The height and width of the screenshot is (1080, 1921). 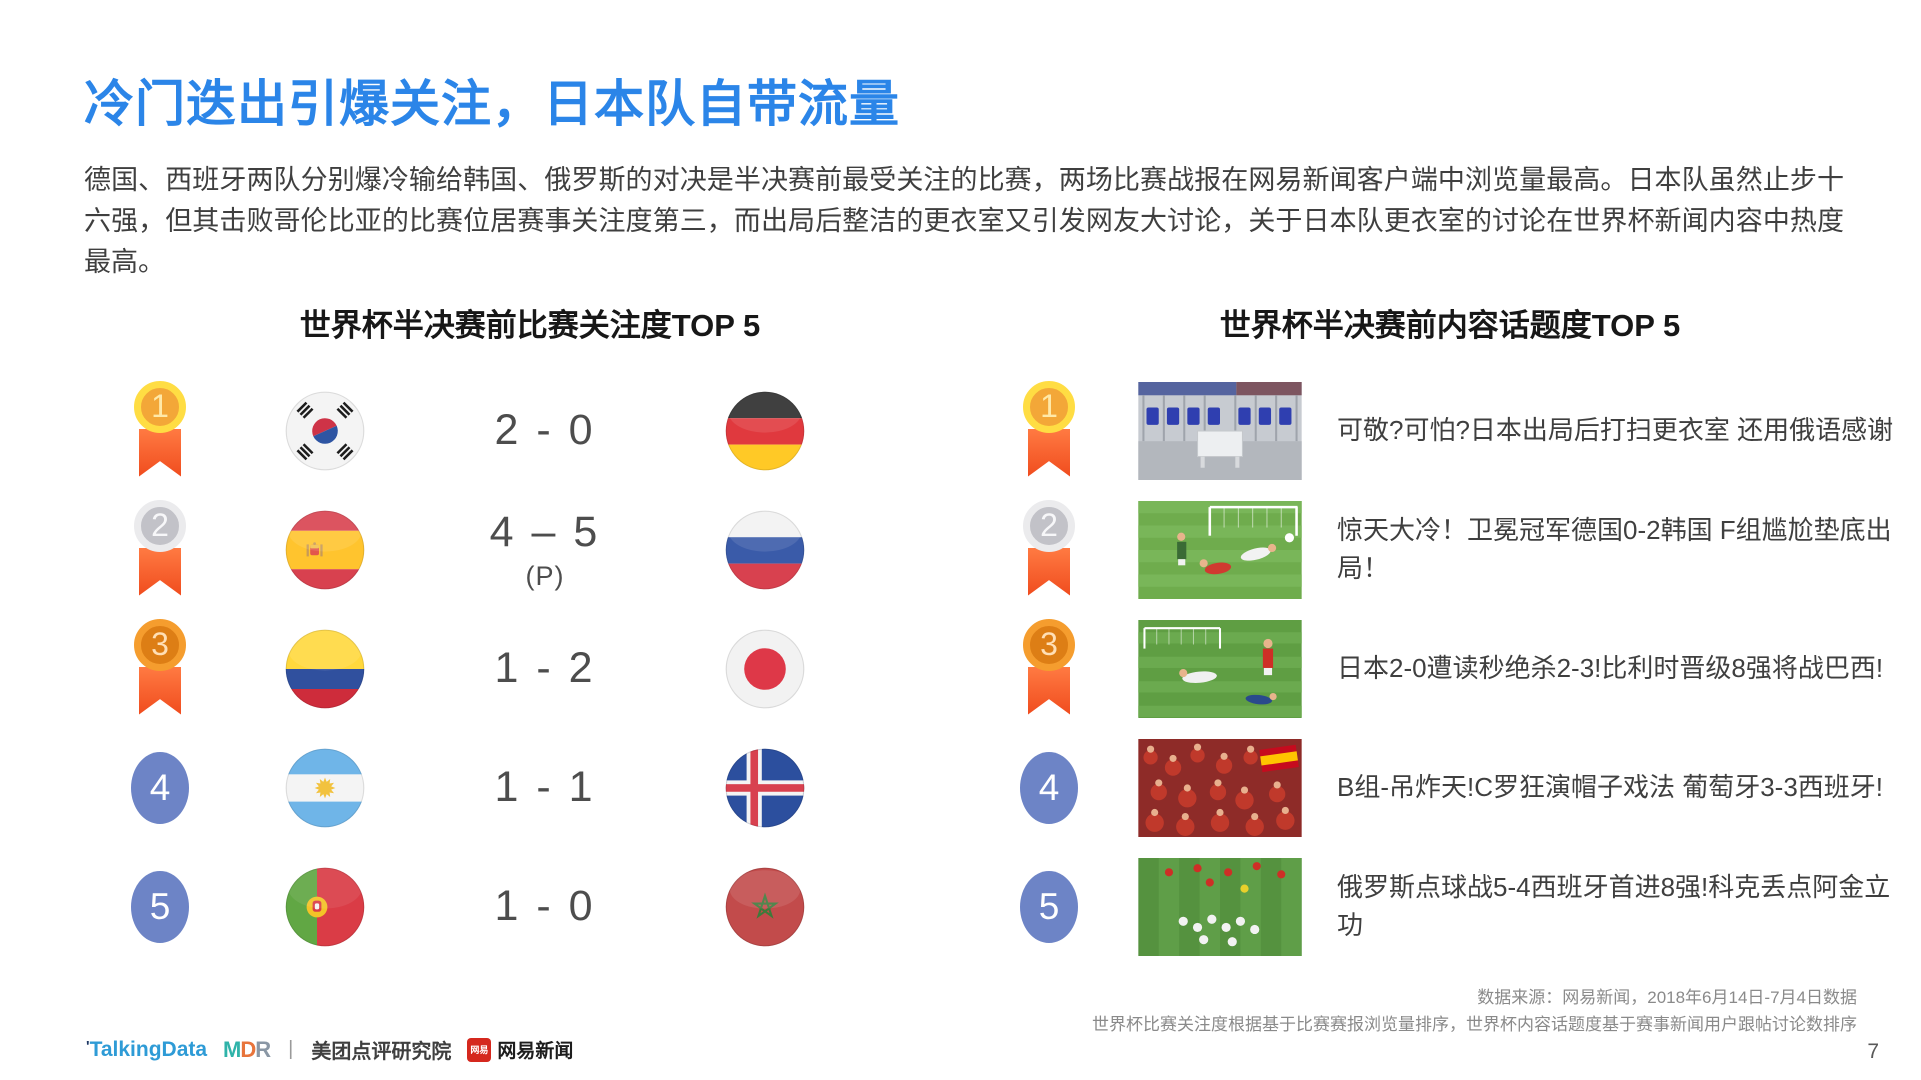 What do you see at coordinates (88, 1046) in the screenshot?
I see `talkingdata-tick-icon: '` at bounding box center [88, 1046].